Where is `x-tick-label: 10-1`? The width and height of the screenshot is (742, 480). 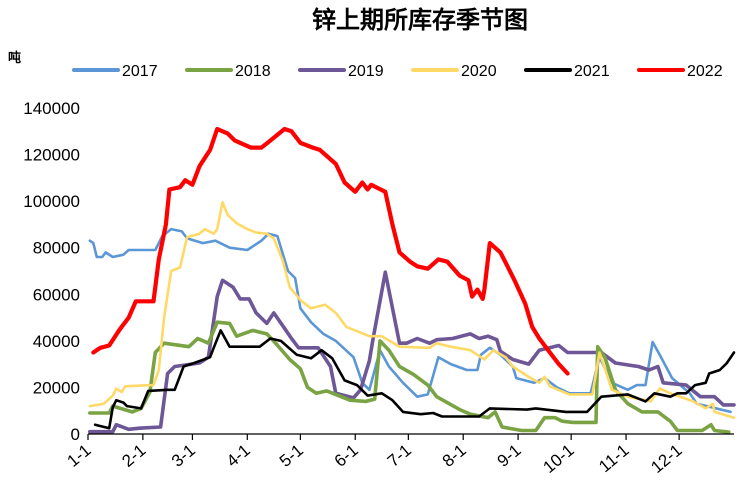
x-tick-label: 10-1 is located at coordinates (558, 459).